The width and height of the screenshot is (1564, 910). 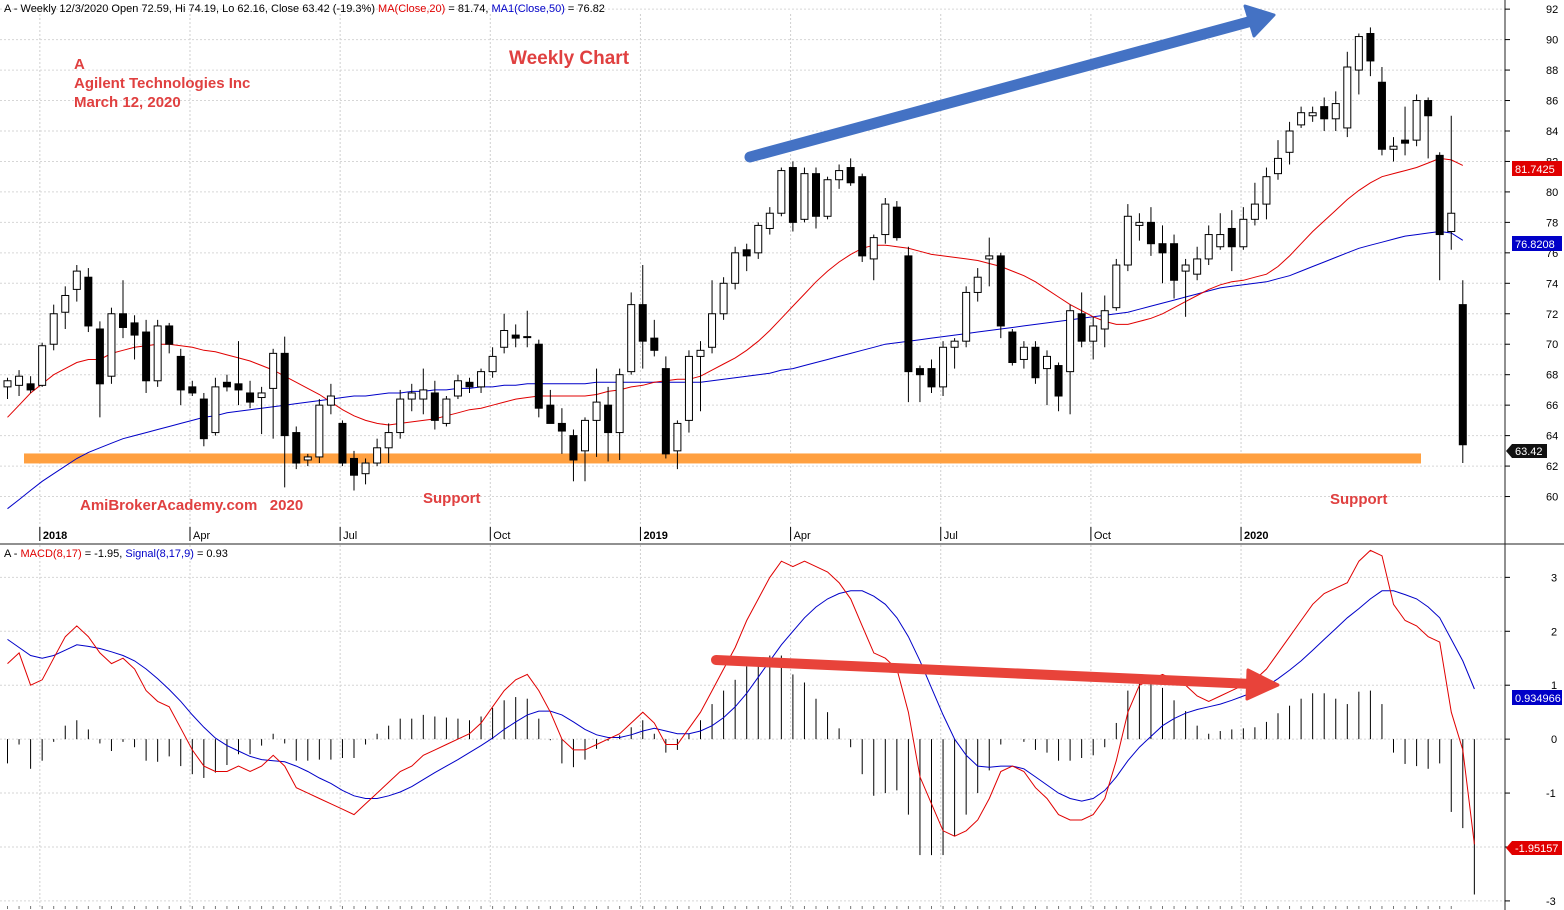 What do you see at coordinates (1256, 536) in the screenshot?
I see `date-tick-label: 2020` at bounding box center [1256, 536].